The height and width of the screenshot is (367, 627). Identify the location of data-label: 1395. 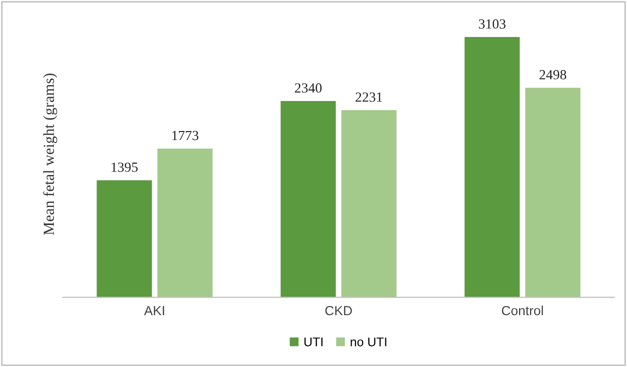
(125, 167).